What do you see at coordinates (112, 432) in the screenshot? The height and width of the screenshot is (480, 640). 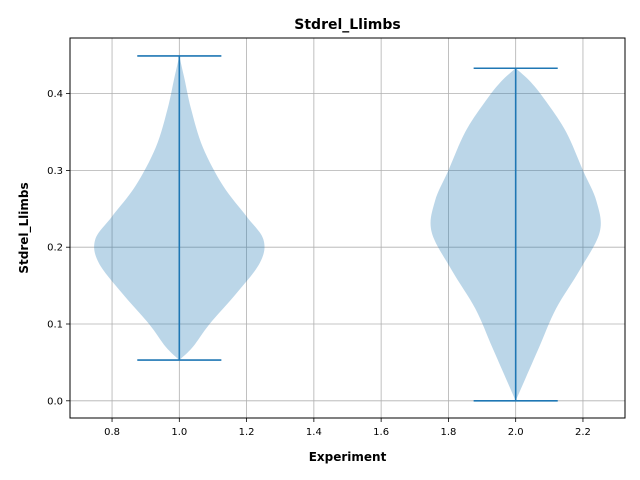 I see `x-tick-label: 0.8` at bounding box center [112, 432].